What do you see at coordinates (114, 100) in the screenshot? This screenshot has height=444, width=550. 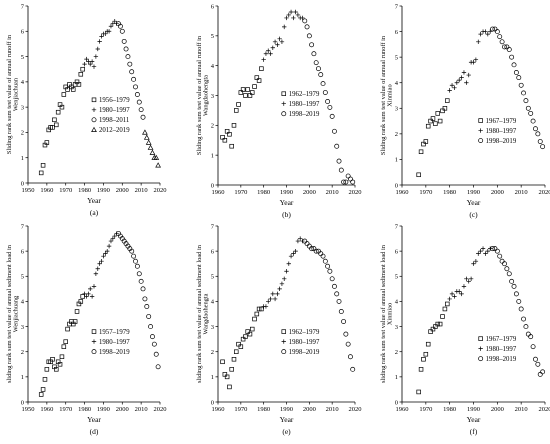 I see `legend-entry: 1956–1979` at bounding box center [114, 100].